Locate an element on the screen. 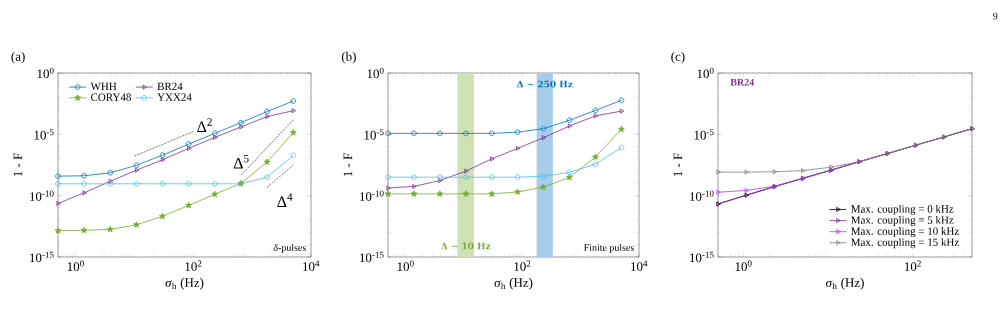  band-label: Δ ∼ 250 Hz is located at coordinates (544, 84).